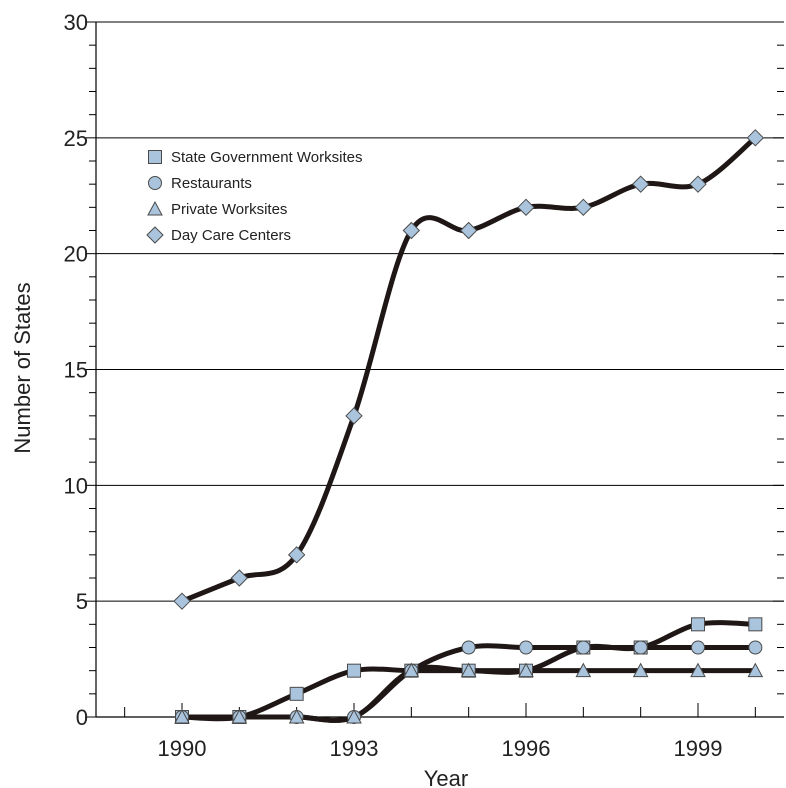 This screenshot has height=788, width=786. I want to click on legend-label: Day Care Centers, so click(231, 235).